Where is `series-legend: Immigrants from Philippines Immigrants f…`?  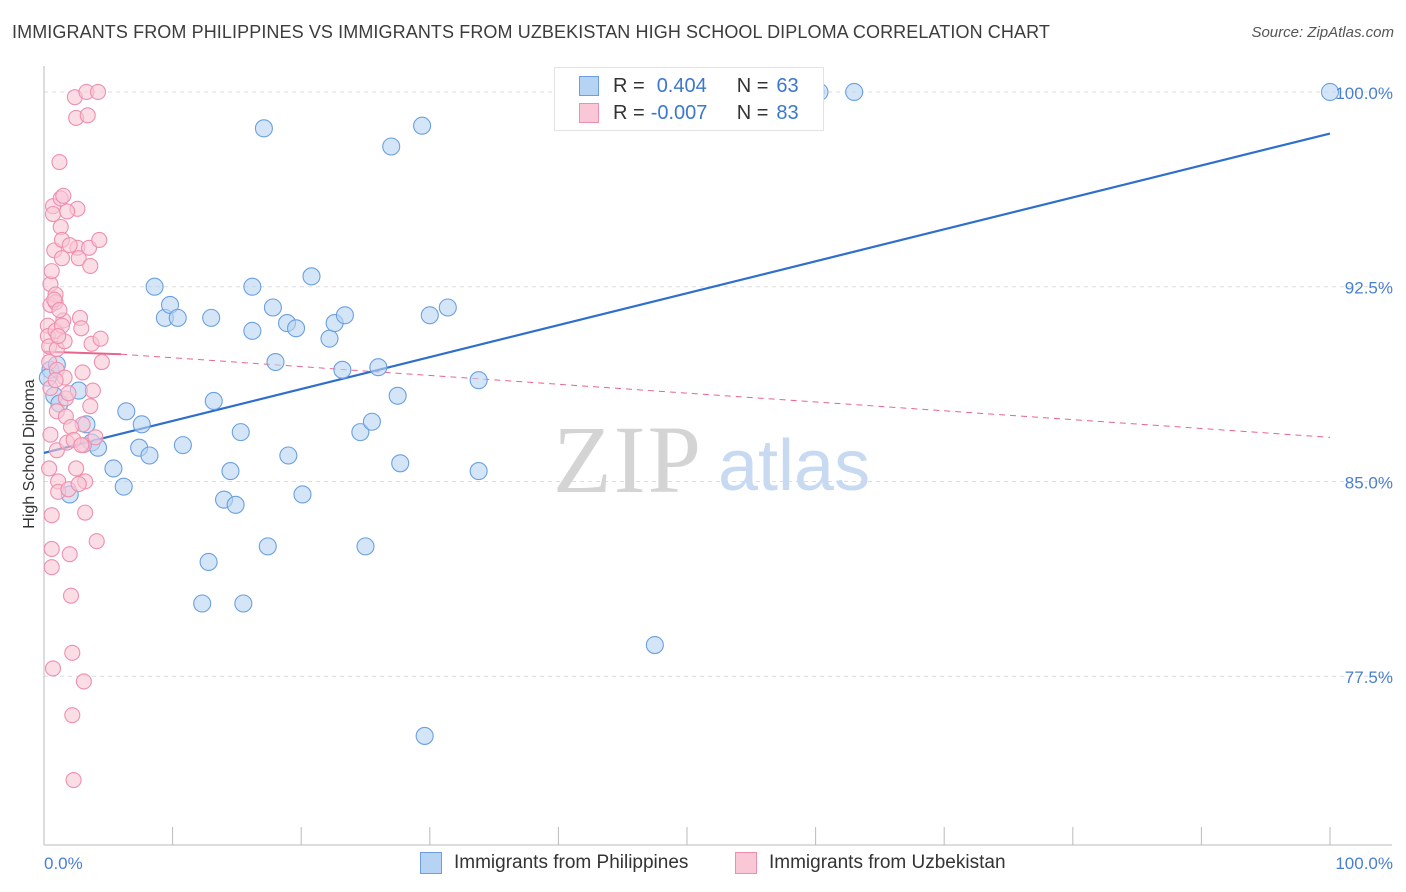
series-legend: Immigrants from Philippines Immigrants f… is located at coordinates (703, 865).